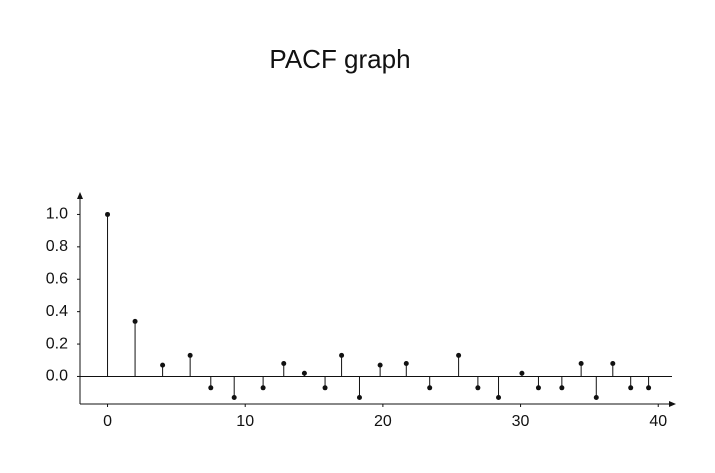 Image resolution: width=715 pixels, height=473 pixels. I want to click on x-tick-label: 20, so click(383, 421).